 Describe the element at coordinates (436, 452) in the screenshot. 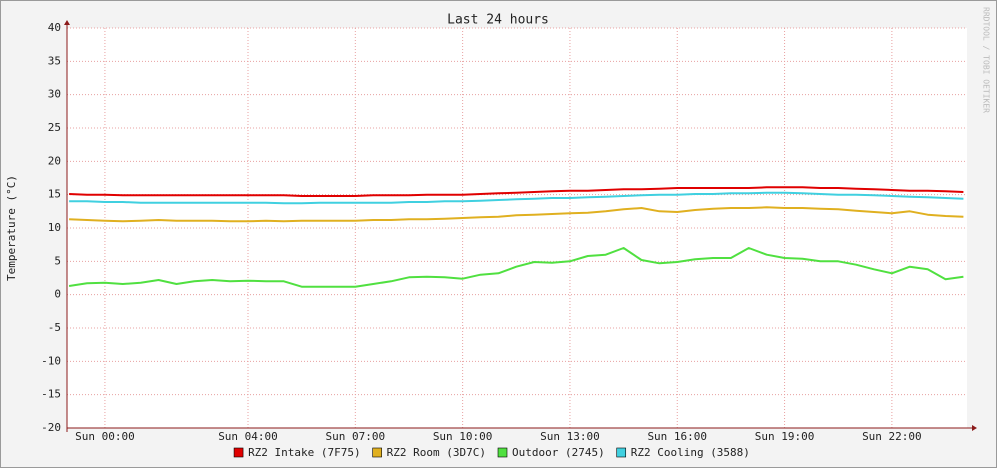

I see `legend-label: RZ2 Room (3D7C)` at that location.